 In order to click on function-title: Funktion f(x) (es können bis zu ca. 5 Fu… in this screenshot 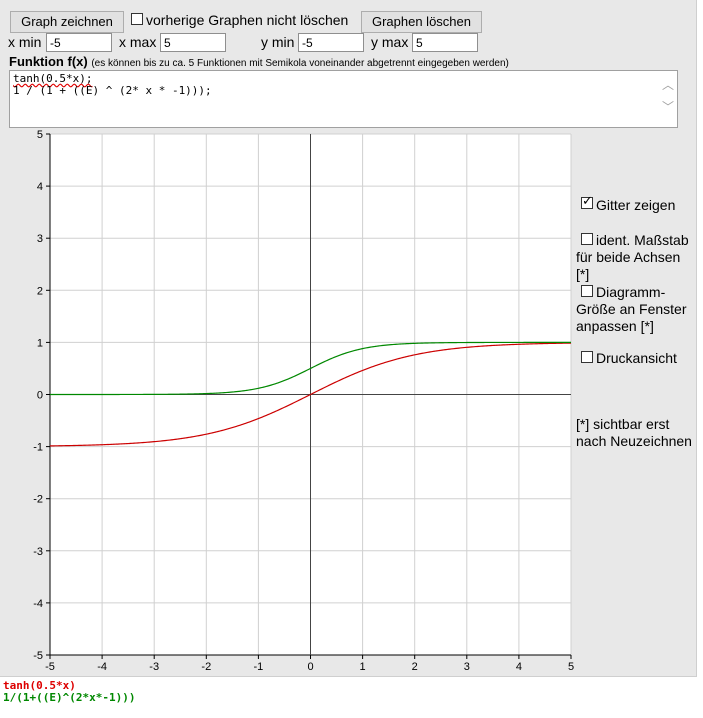, I will do `click(259, 61)`.